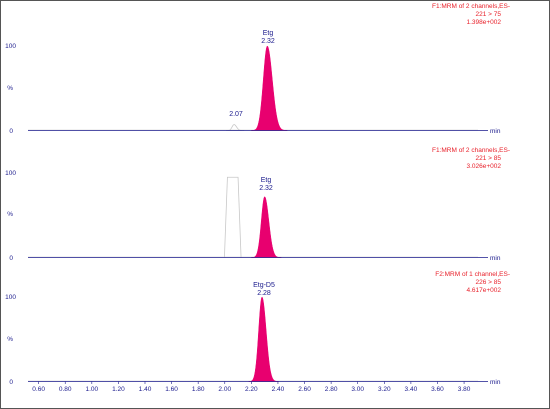 This screenshot has height=409, width=550. I want to click on panel-1-y-tick-100: 100, so click(10, 46).